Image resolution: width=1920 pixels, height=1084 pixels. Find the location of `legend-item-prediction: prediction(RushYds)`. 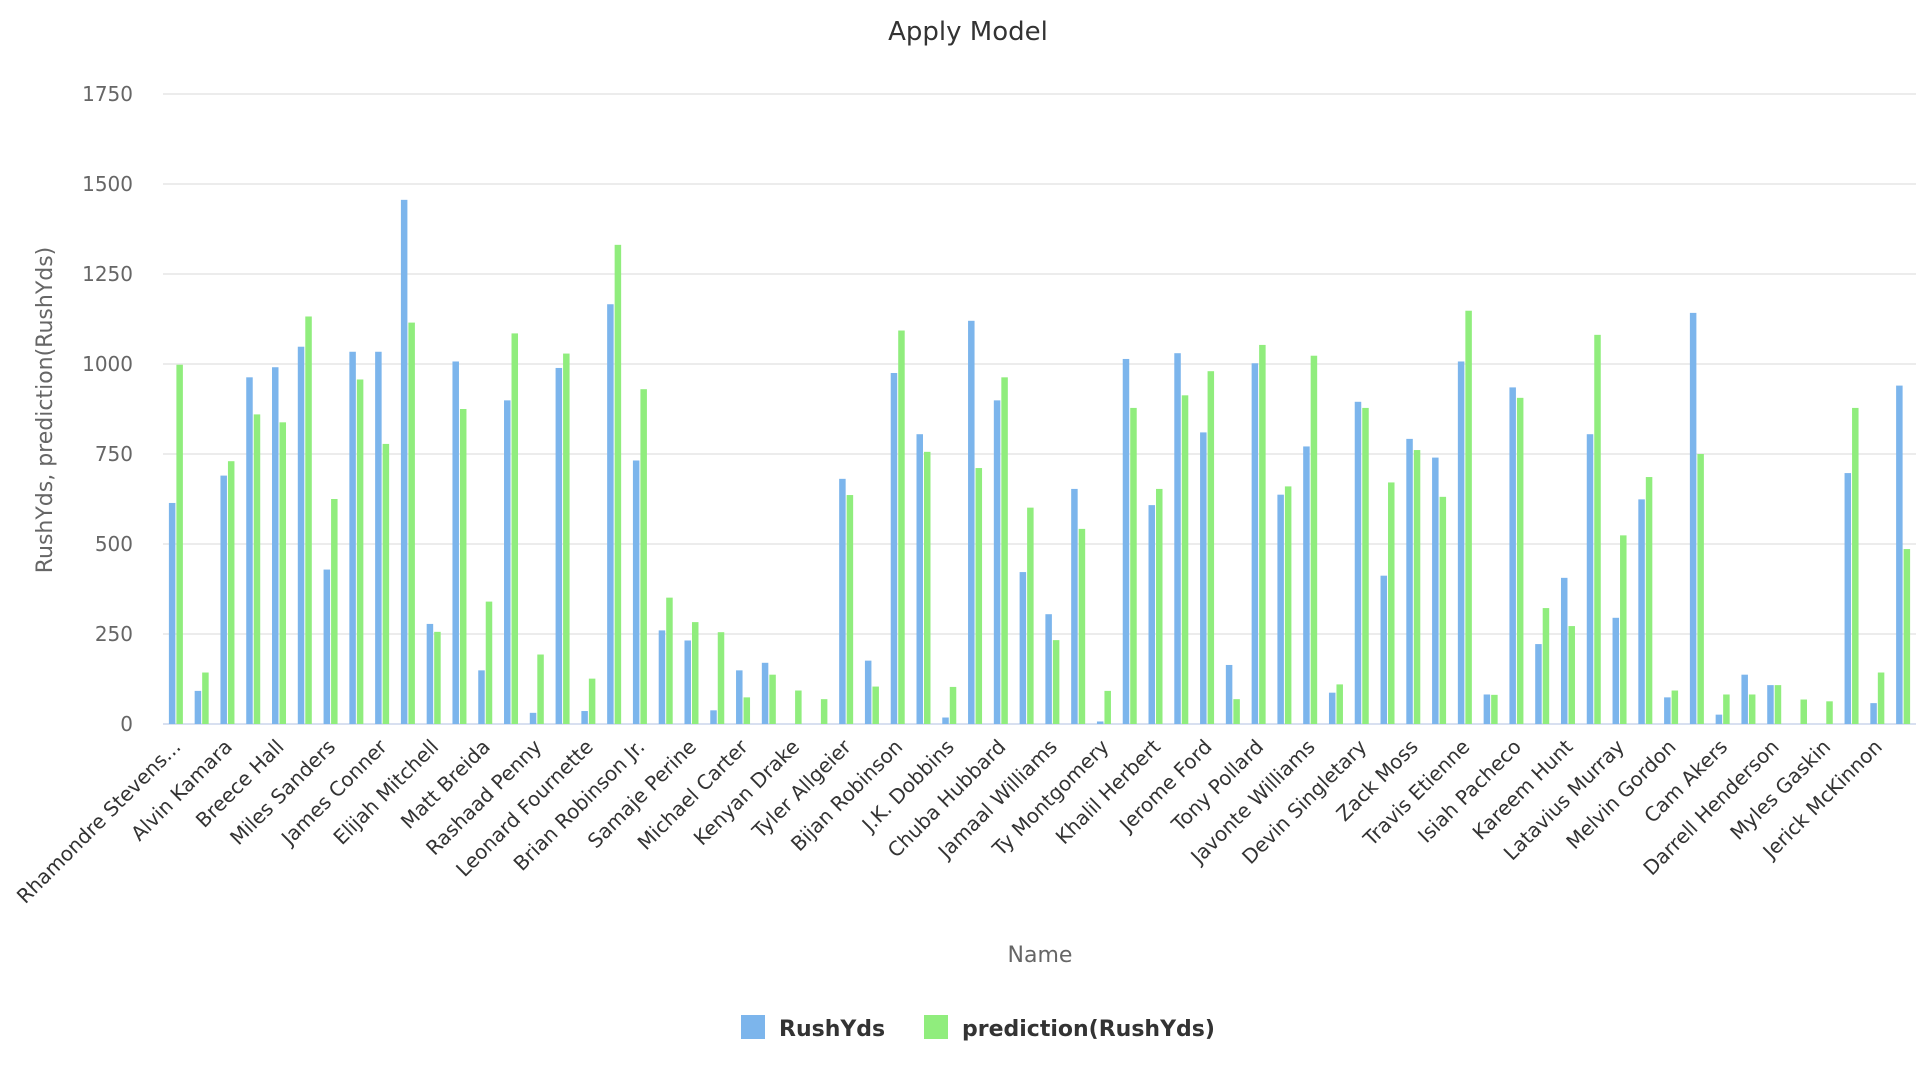

legend-item-prediction: prediction(RushYds) is located at coordinates (1069, 1028).